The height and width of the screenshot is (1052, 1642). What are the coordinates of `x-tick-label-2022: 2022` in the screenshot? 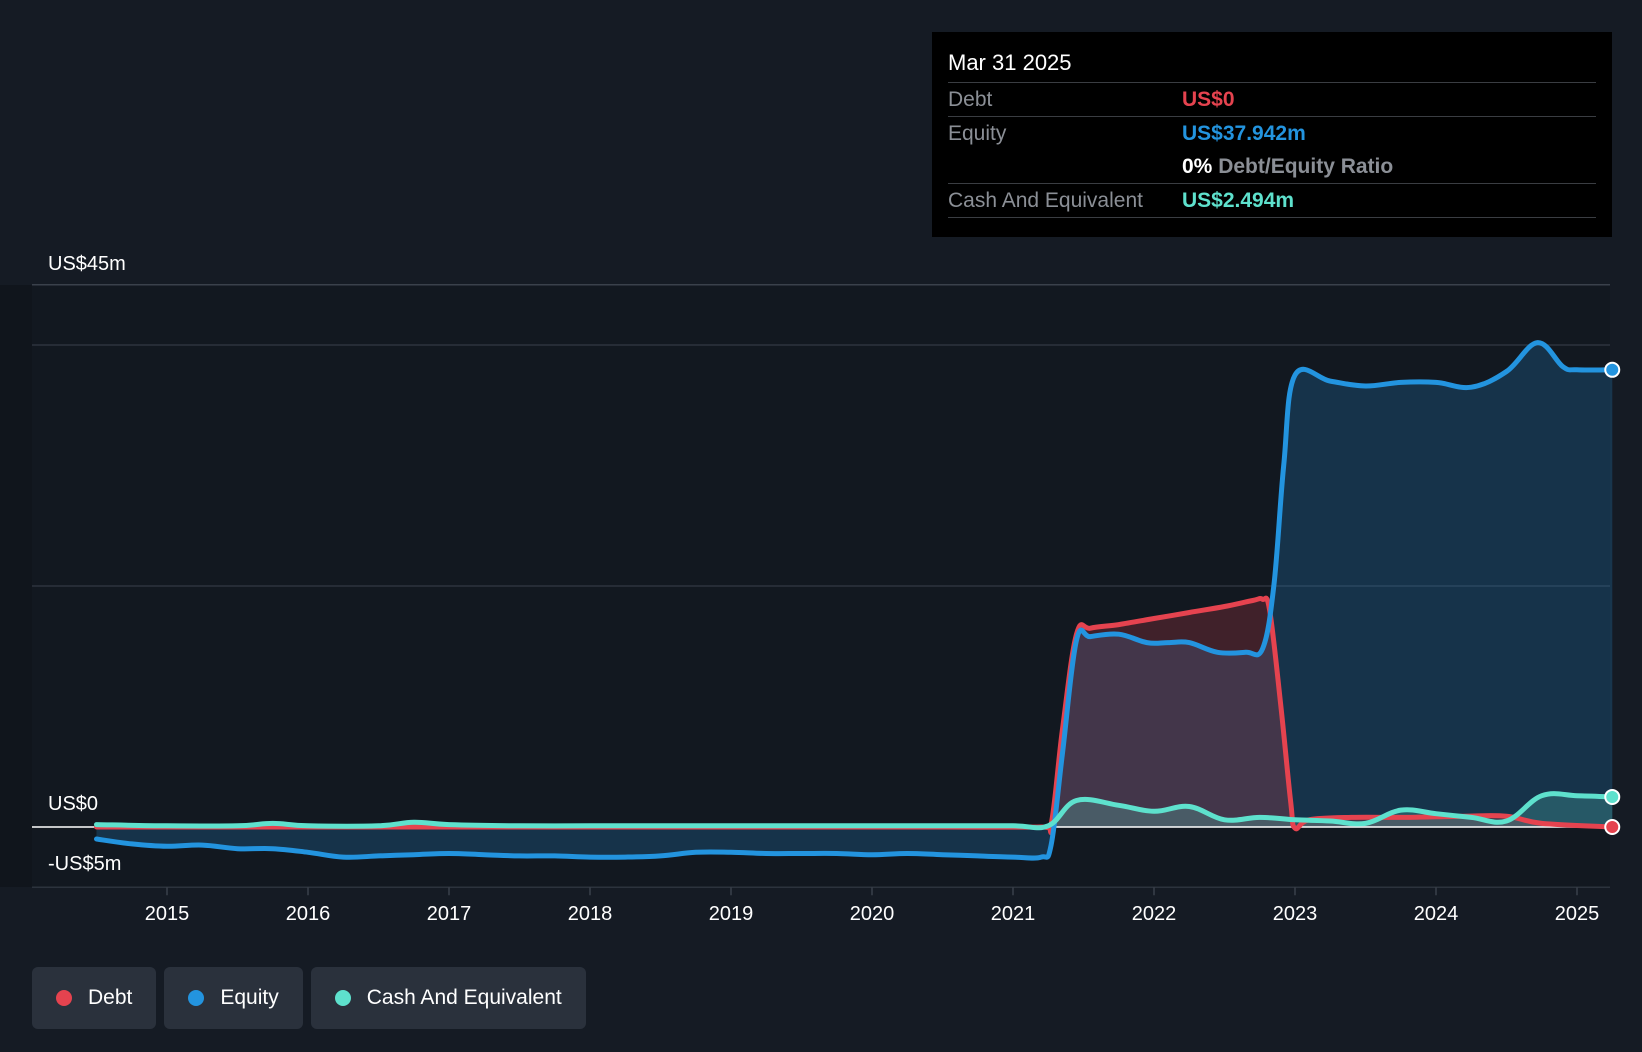 It's located at (1154, 914).